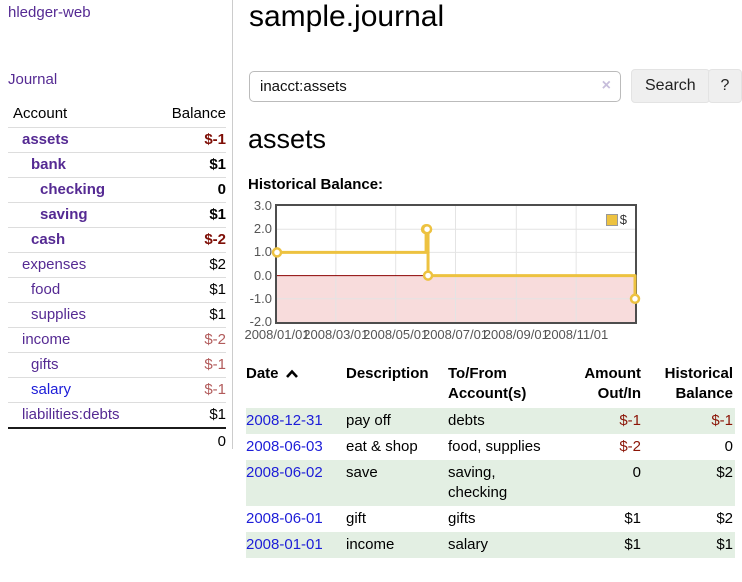 Image resolution: width=742 pixels, height=582 pixels. I want to click on register-description-cell: income, so click(370, 544).